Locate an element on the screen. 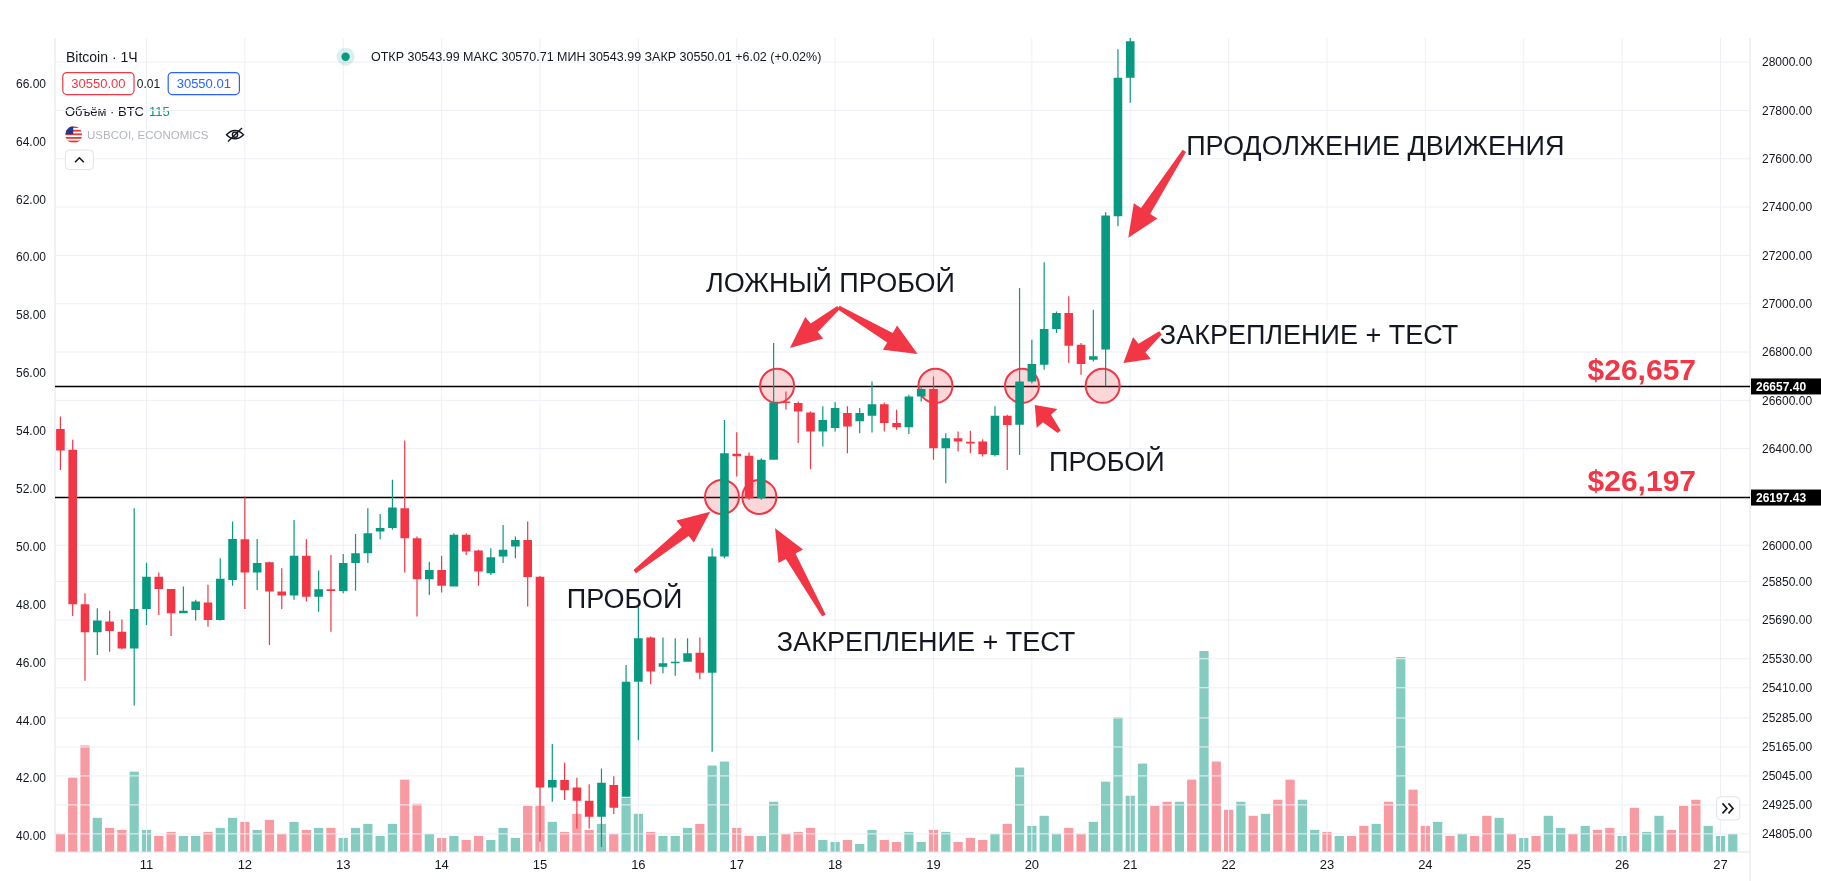 The image size is (1821, 881). y2-tick-label: 40.00 is located at coordinates (31, 836).